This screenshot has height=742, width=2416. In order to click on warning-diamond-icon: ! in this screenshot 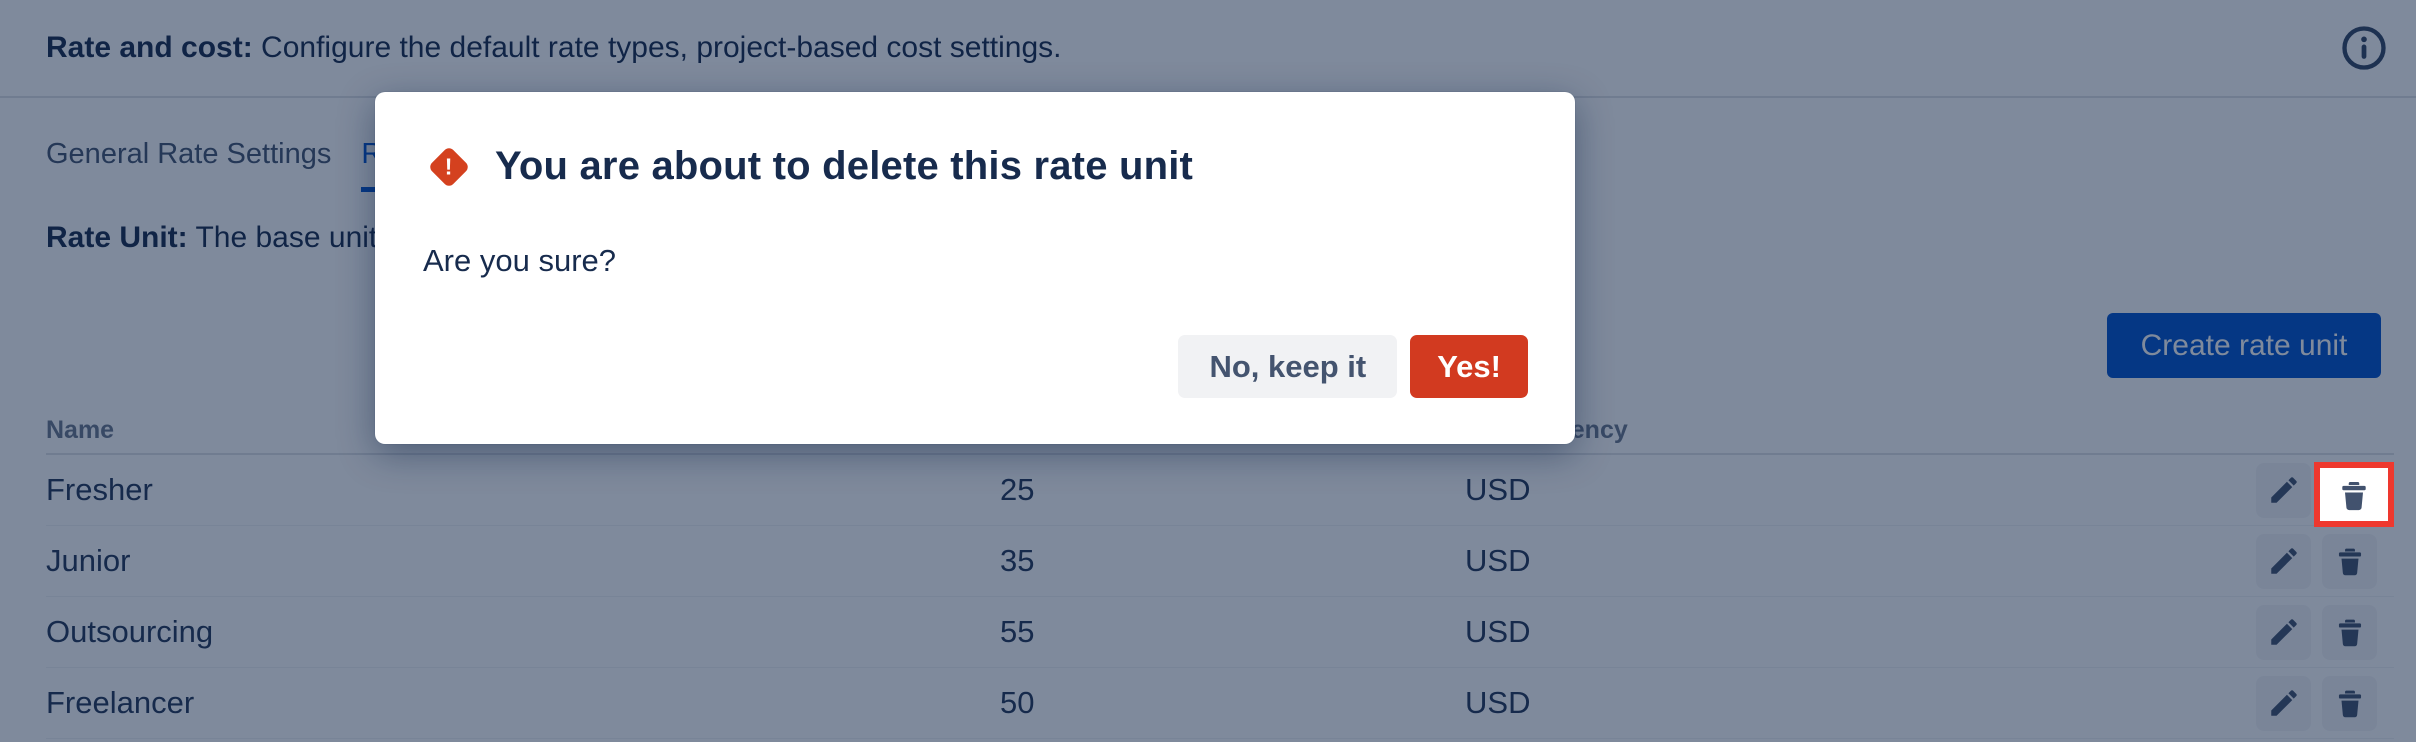, I will do `click(449, 167)`.